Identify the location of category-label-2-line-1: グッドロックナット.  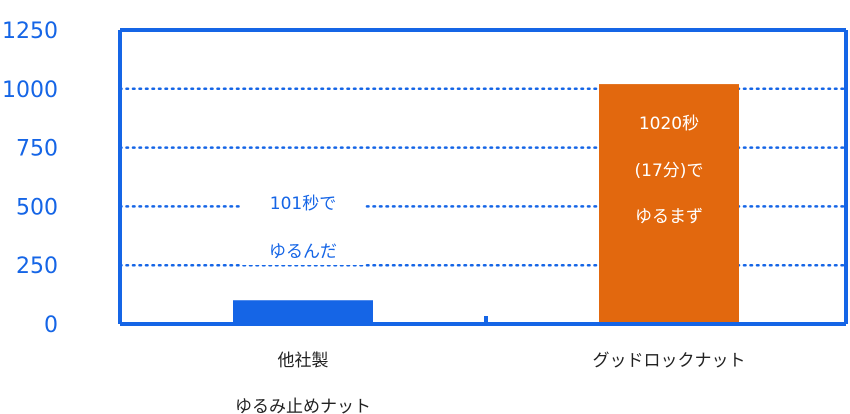
(669, 361).